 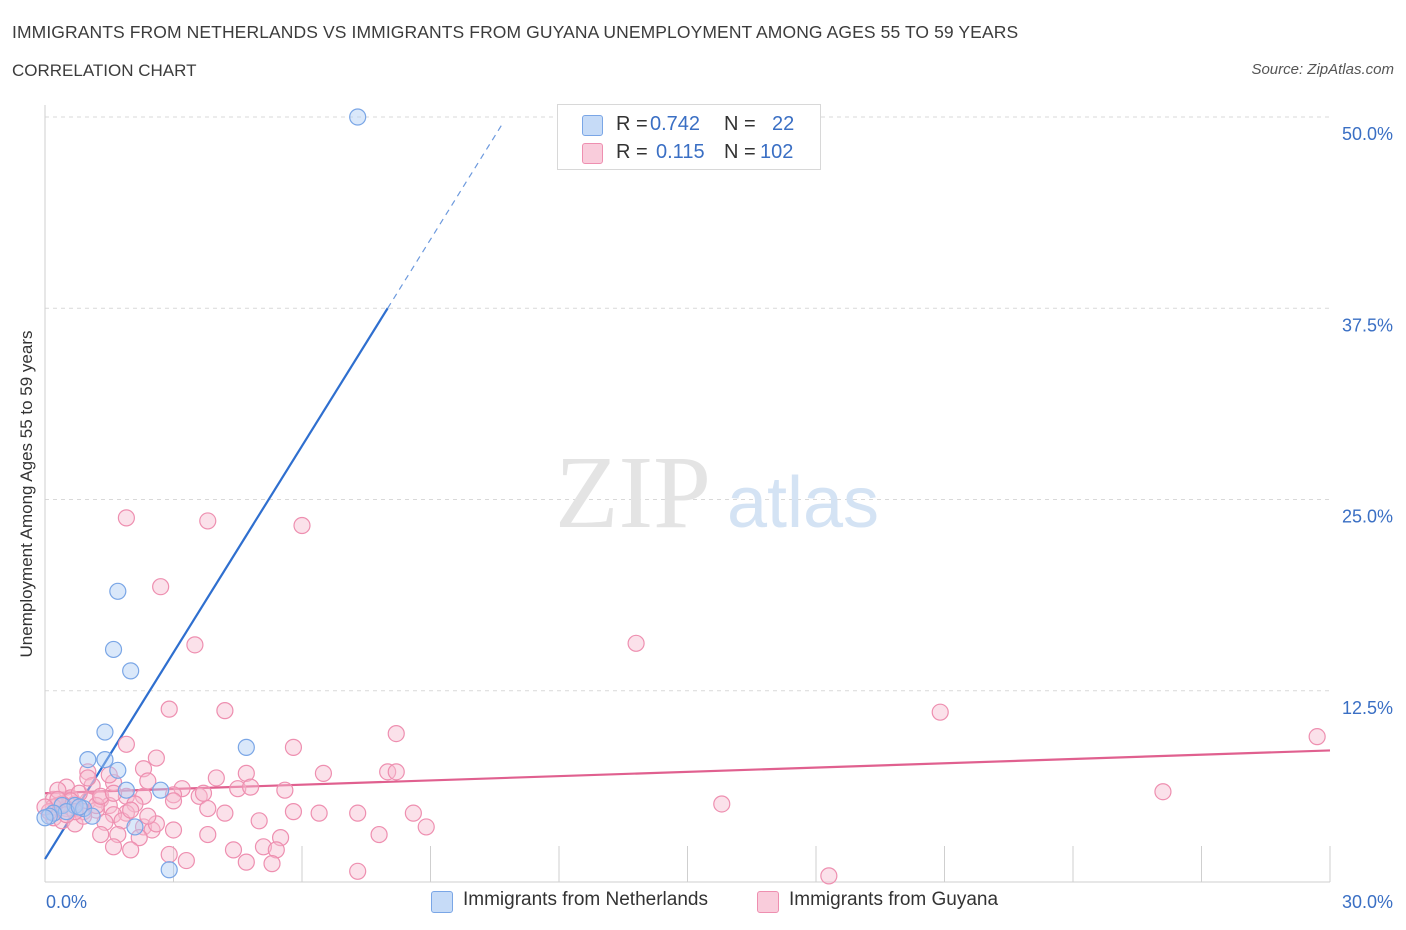 I want to click on y-tick-label: 12.5%, so click(x=1367, y=708).